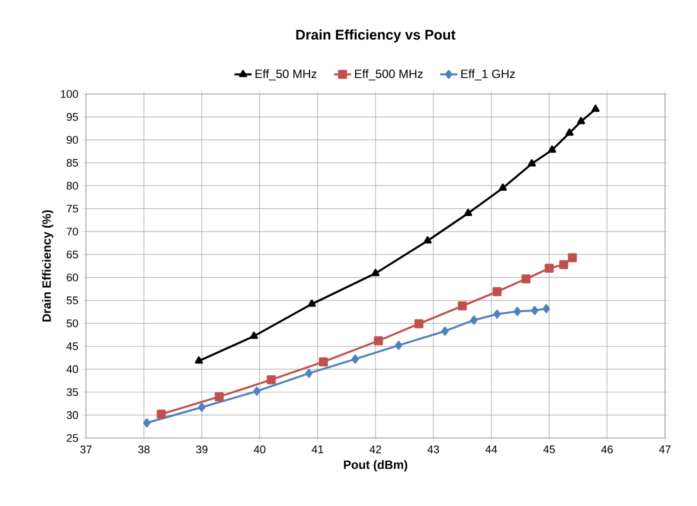 Image resolution: width=697 pixels, height=506 pixels. I want to click on y-tick-label: 90, so click(72, 140).